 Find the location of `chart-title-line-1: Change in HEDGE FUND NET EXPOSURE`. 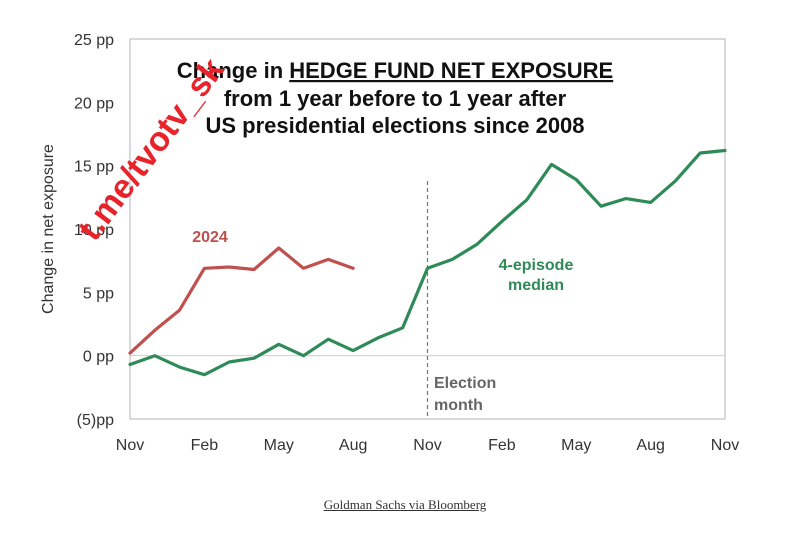

chart-title-line-1: Change in HEDGE FUND NET EXPOSURE is located at coordinates (395, 70).